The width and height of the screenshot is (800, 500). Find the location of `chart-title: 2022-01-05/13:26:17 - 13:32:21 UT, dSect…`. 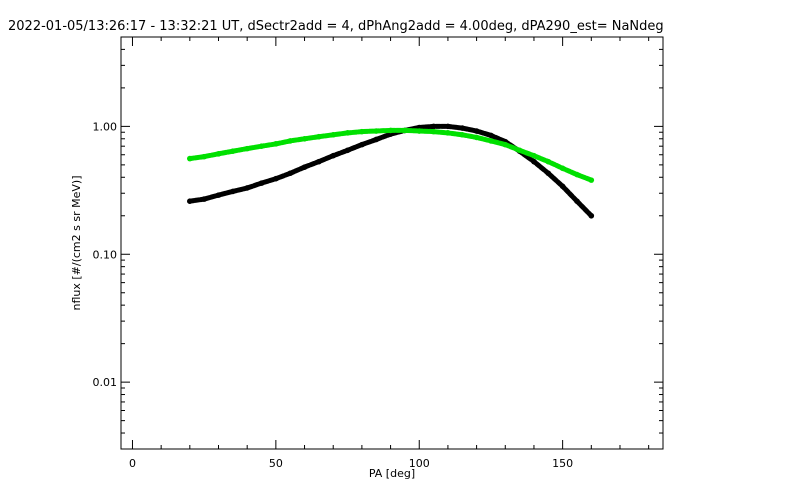

chart-title: 2022-01-05/13:26:17 - 13:32:21 UT, dSect… is located at coordinates (336, 26).